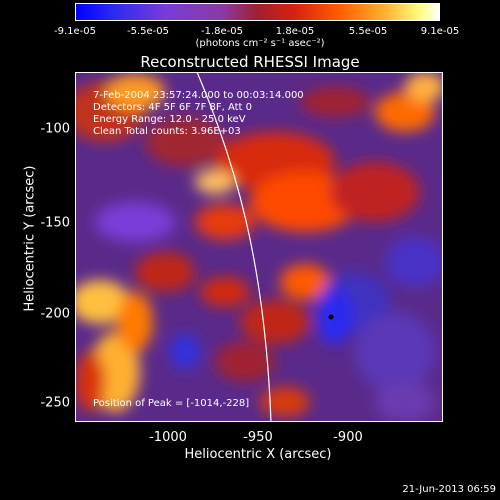  What do you see at coordinates (257, 12) in the screenshot?
I see `colorbar` at bounding box center [257, 12].